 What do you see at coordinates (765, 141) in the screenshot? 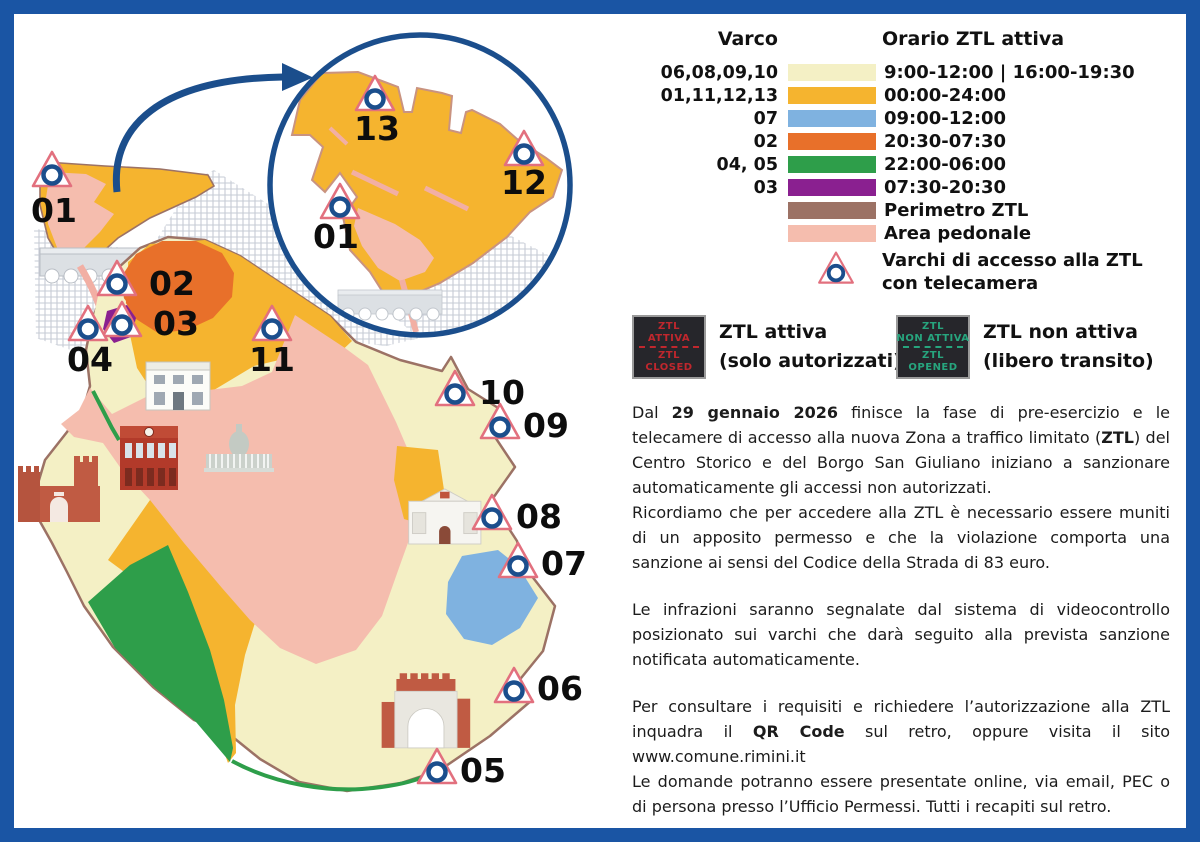
I see `legend-varco-numbers: 02` at bounding box center [765, 141].